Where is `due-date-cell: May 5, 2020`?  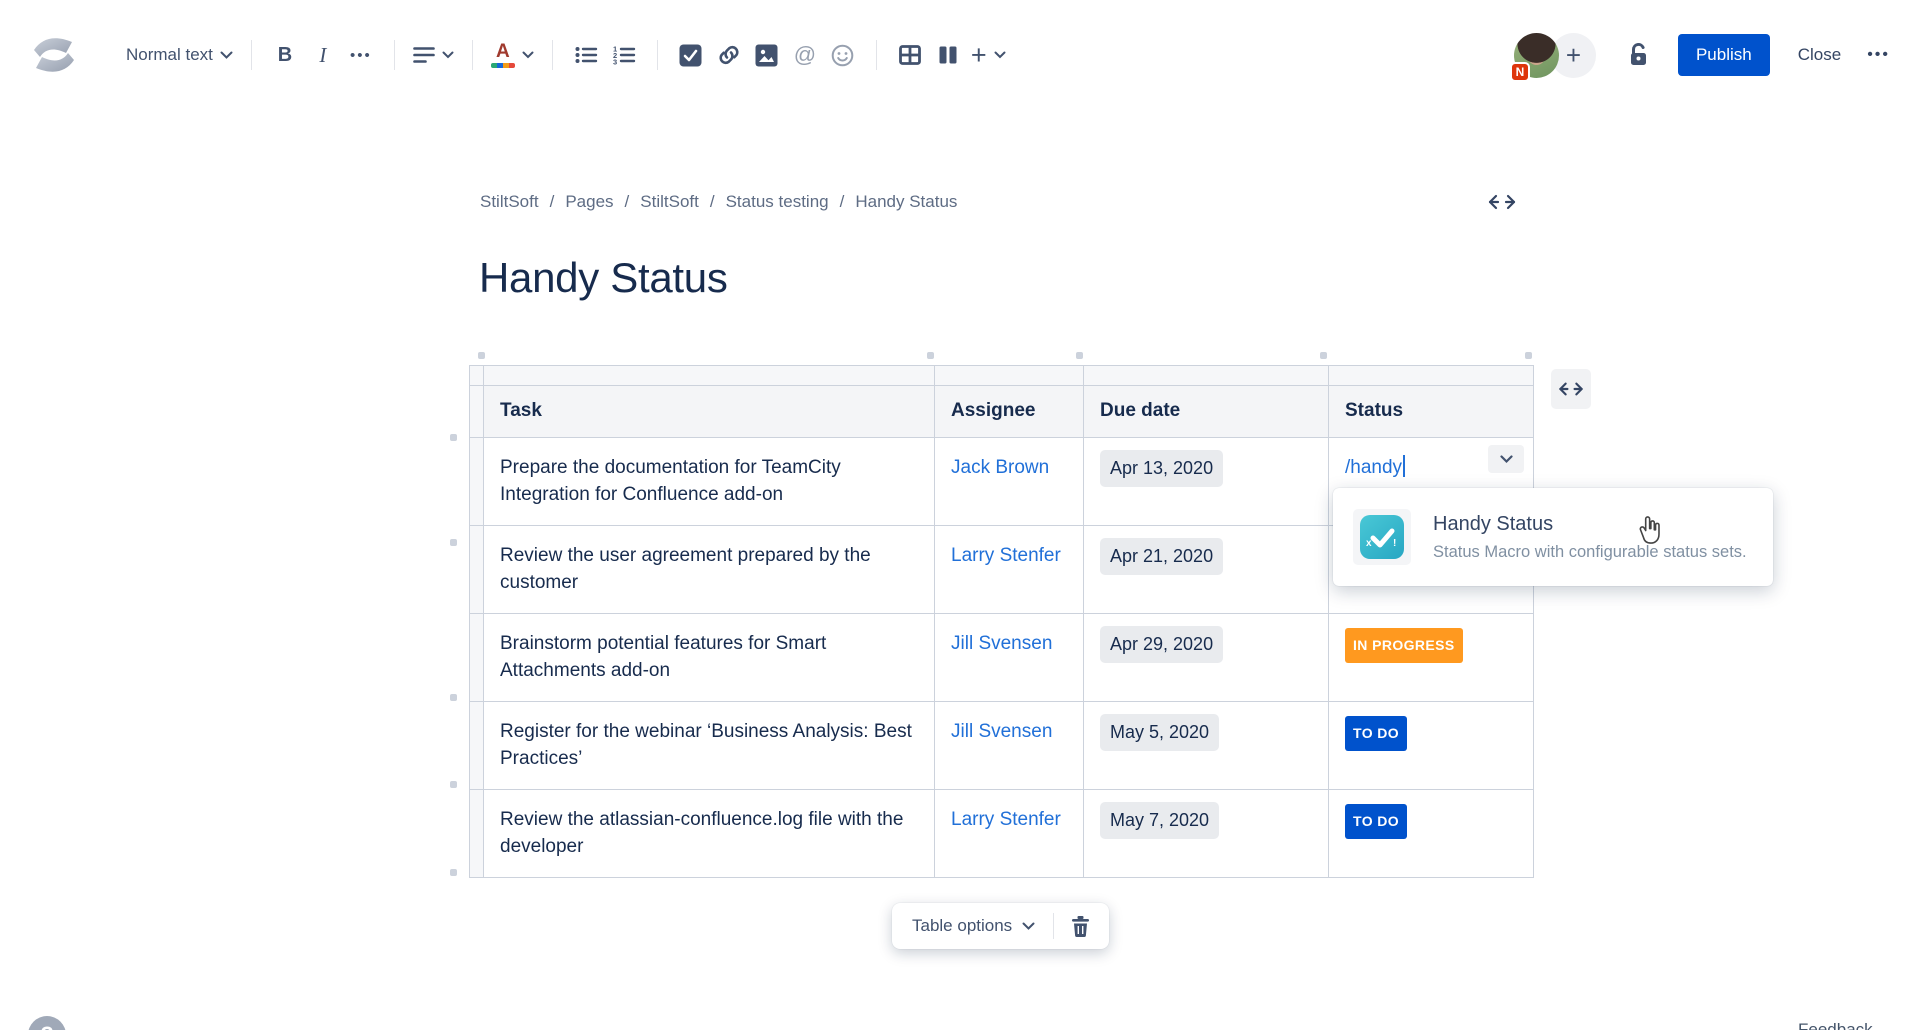 due-date-cell: May 5, 2020 is located at coordinates (1206, 745).